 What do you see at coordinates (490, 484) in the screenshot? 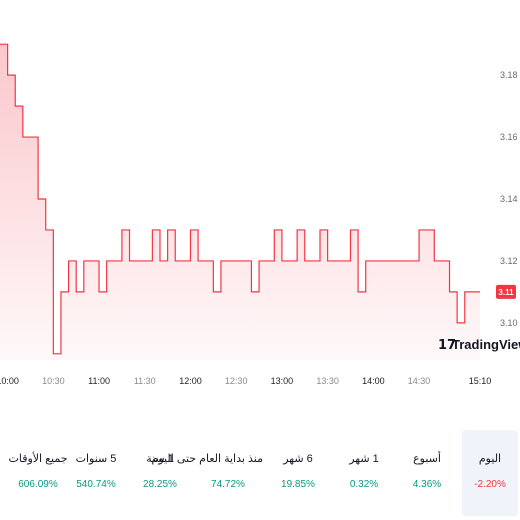
I see `performance-value: -2.20%` at bounding box center [490, 484].